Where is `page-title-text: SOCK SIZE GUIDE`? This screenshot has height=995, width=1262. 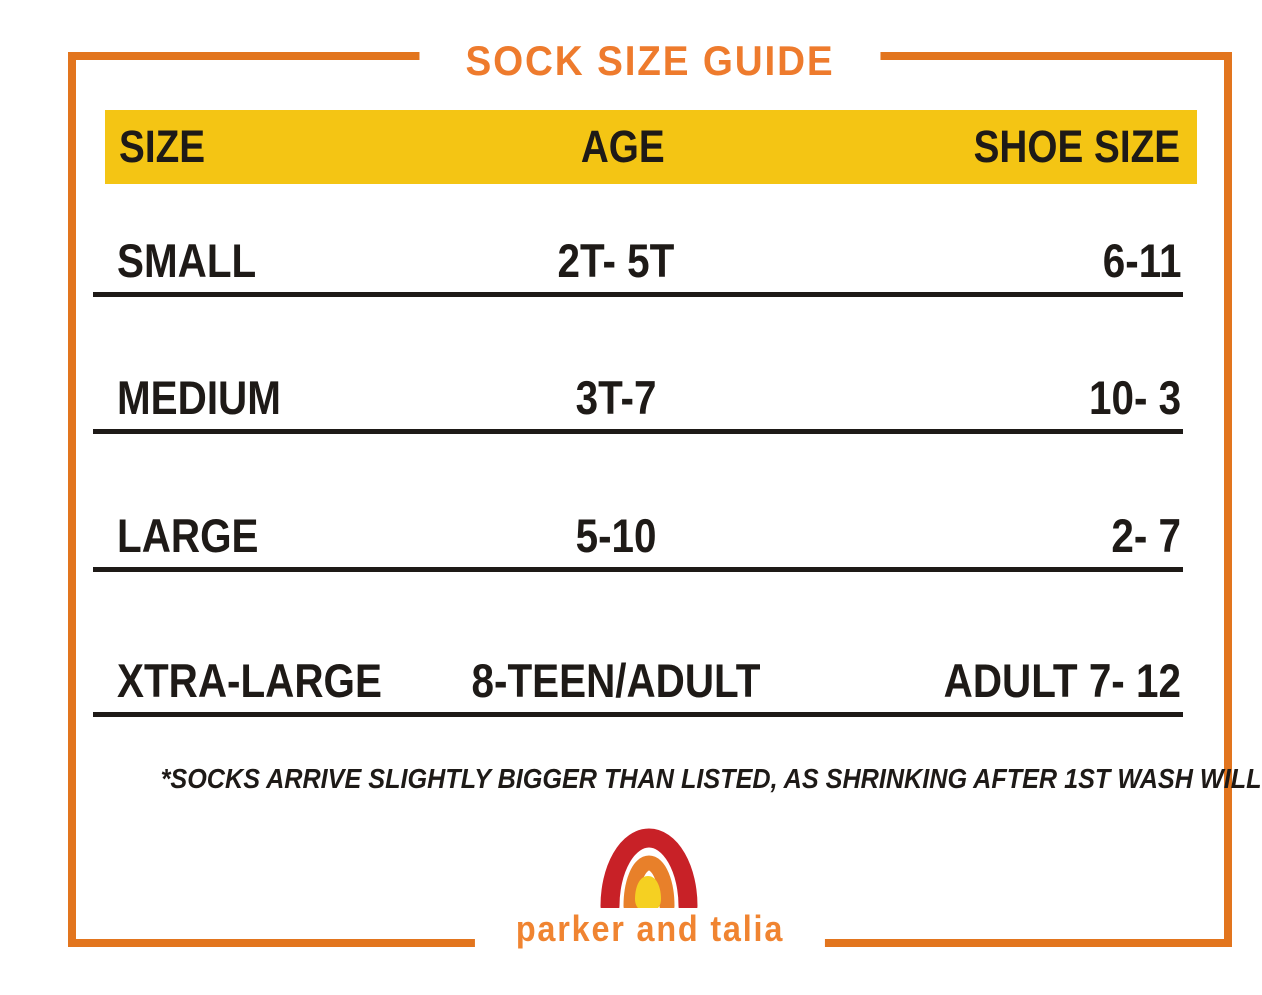 page-title-text: SOCK SIZE GUIDE is located at coordinates (650, 60).